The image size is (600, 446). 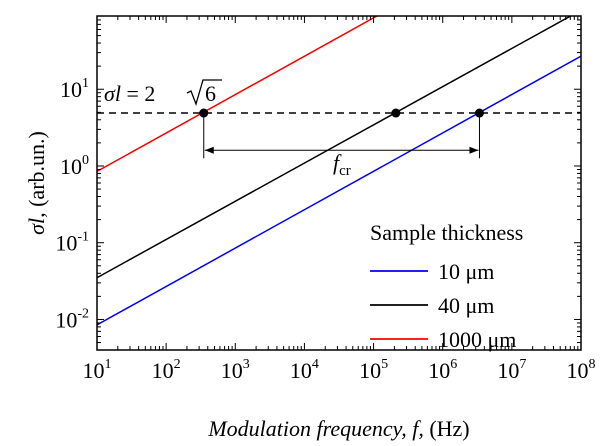 I want to click on fcr-label: fcr, so click(x=342, y=164).